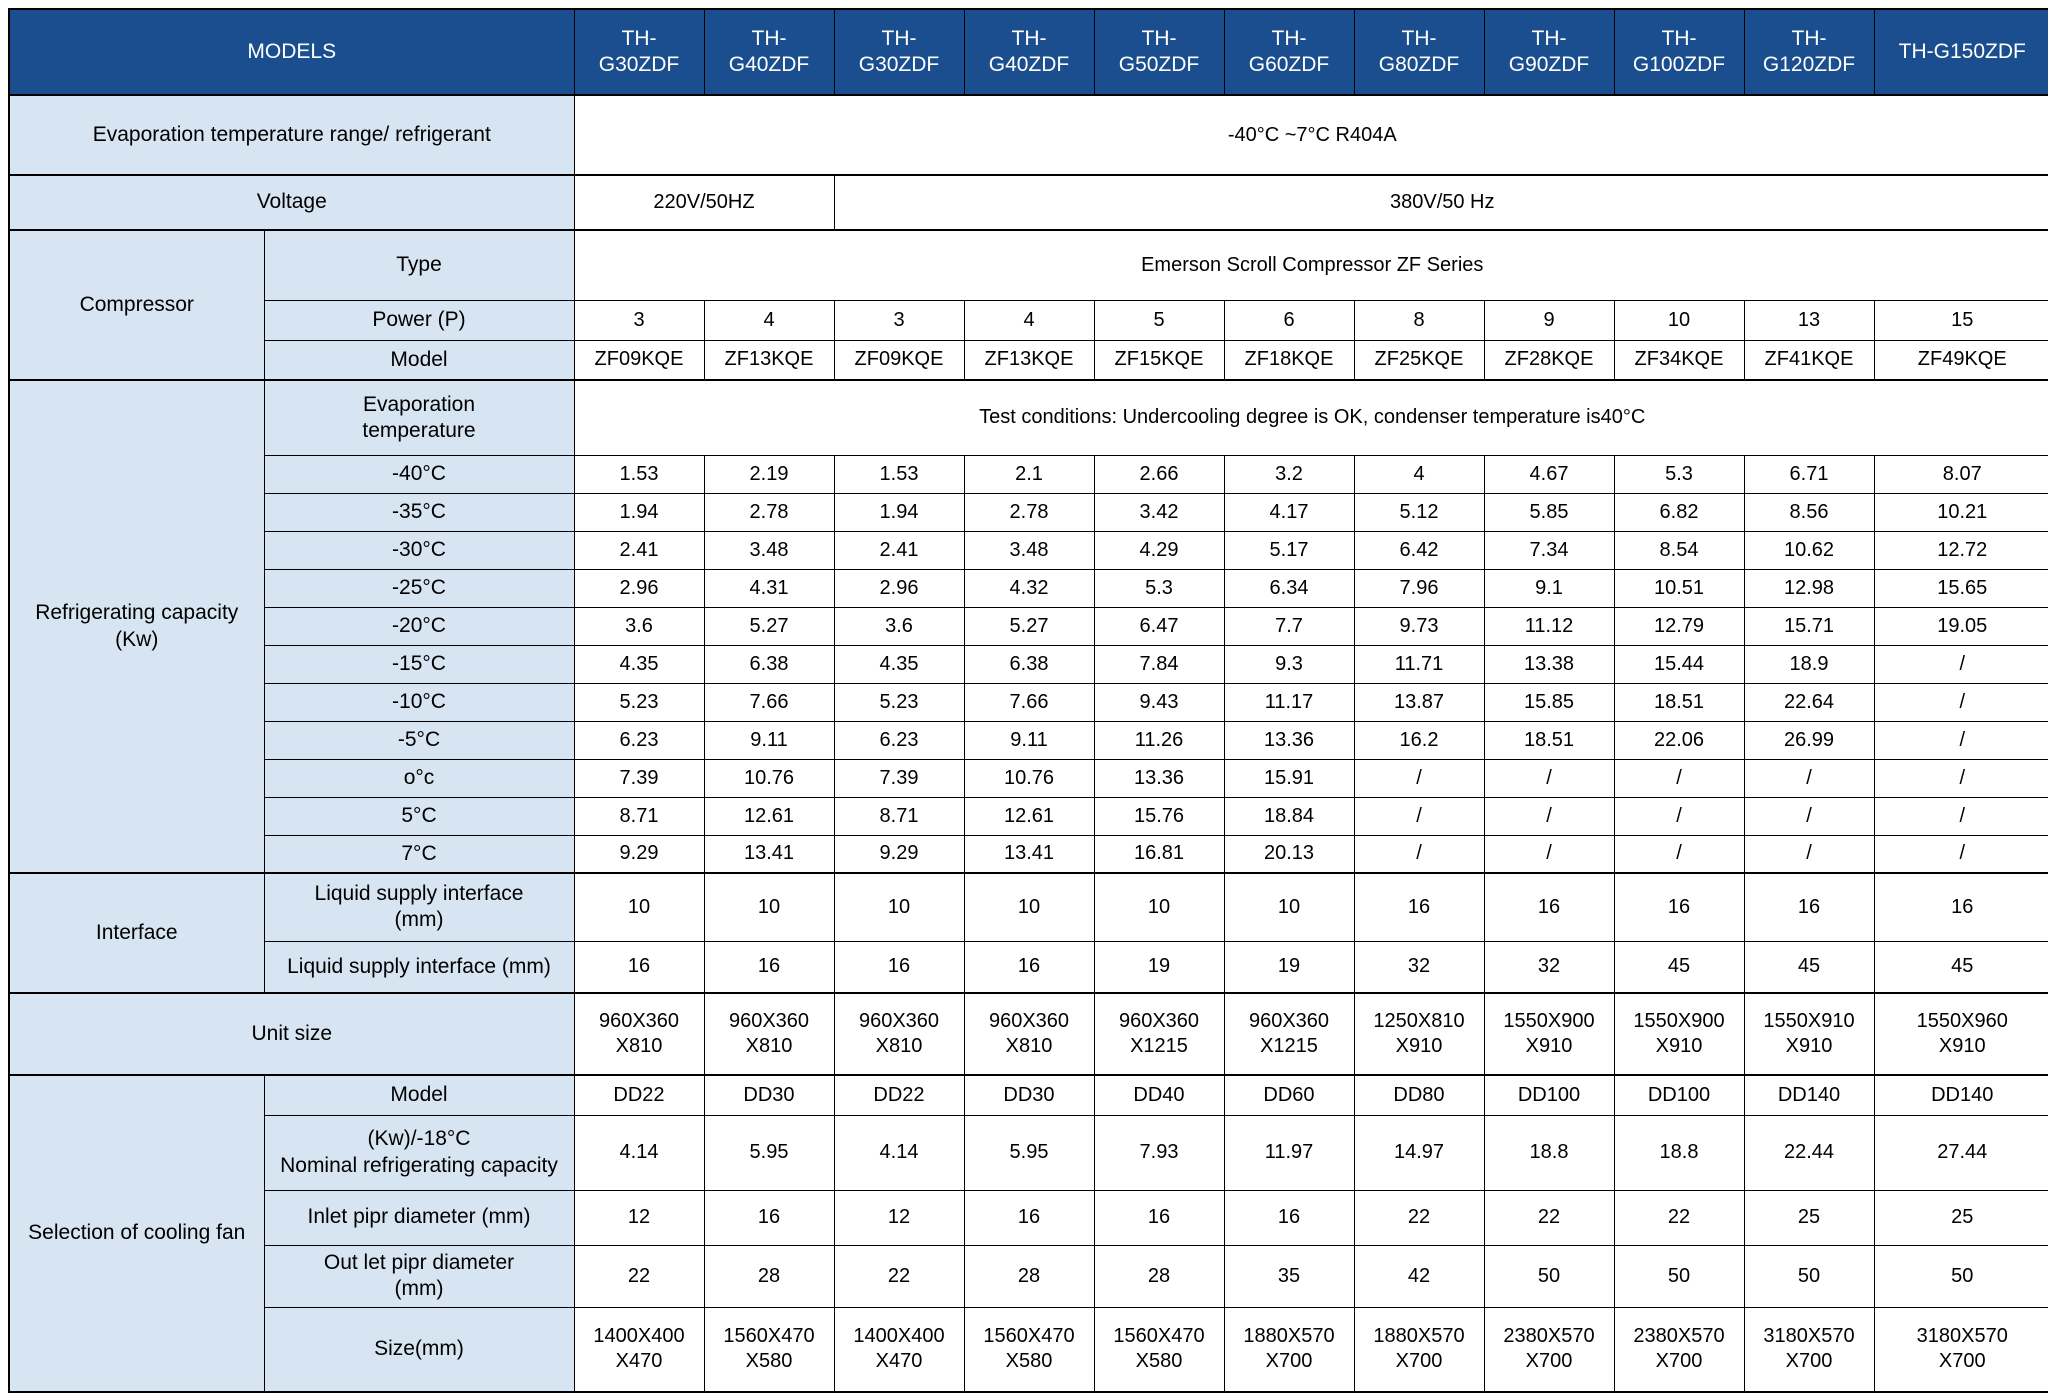  Describe the element at coordinates (291, 202) in the screenshot. I see `row-label: Voltage` at that location.